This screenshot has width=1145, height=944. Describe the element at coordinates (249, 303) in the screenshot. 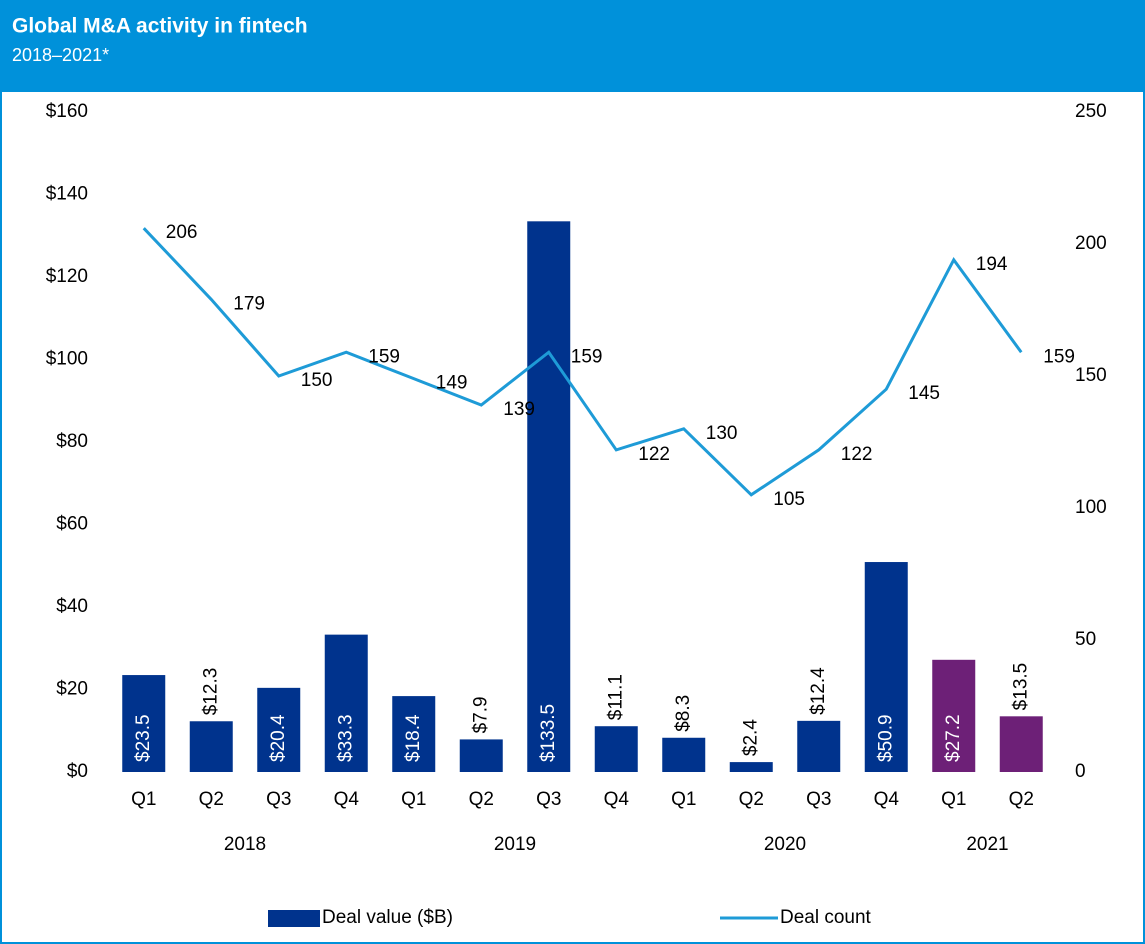

I see `line-label: 179` at that location.